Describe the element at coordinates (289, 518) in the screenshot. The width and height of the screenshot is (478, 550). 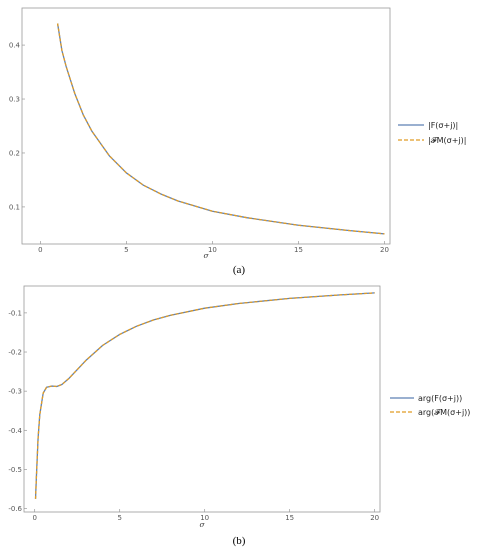
I see `x-tick-label-b-3: 15` at that location.